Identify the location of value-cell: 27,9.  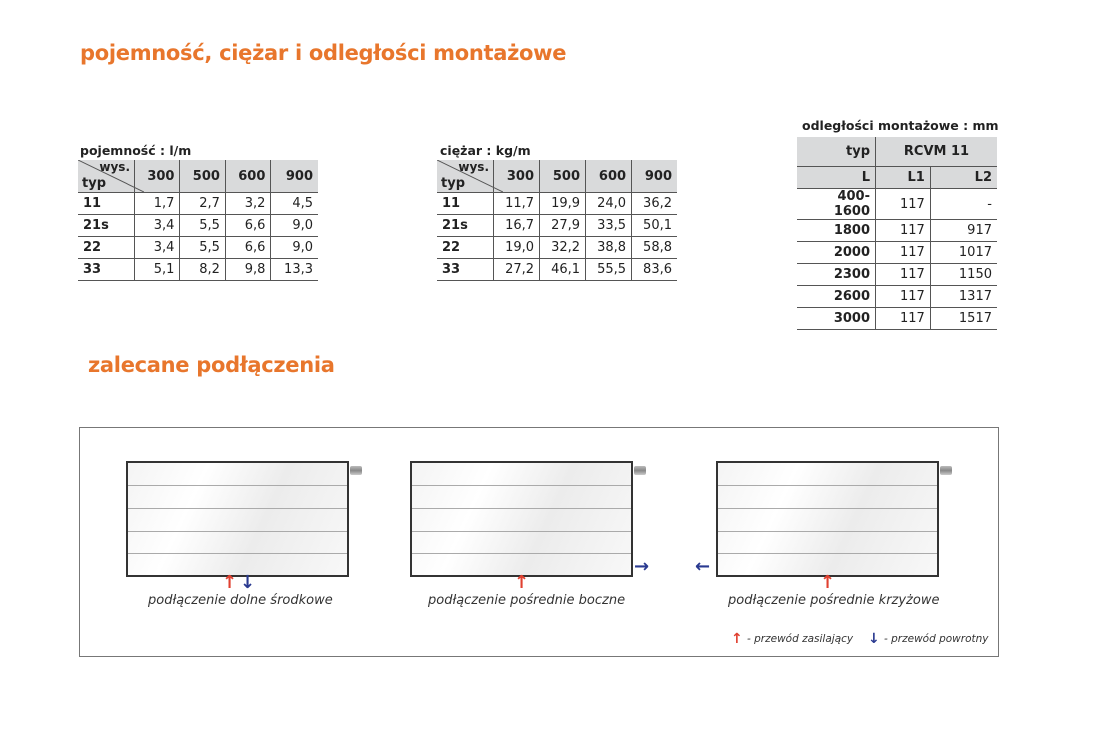
(562, 225).